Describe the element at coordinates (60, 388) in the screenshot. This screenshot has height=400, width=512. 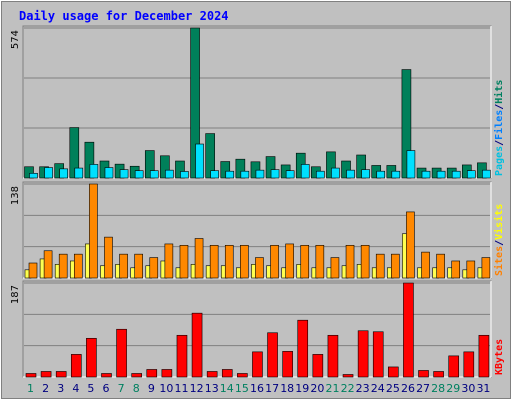
I see `x-tick-label: 3` at that location.